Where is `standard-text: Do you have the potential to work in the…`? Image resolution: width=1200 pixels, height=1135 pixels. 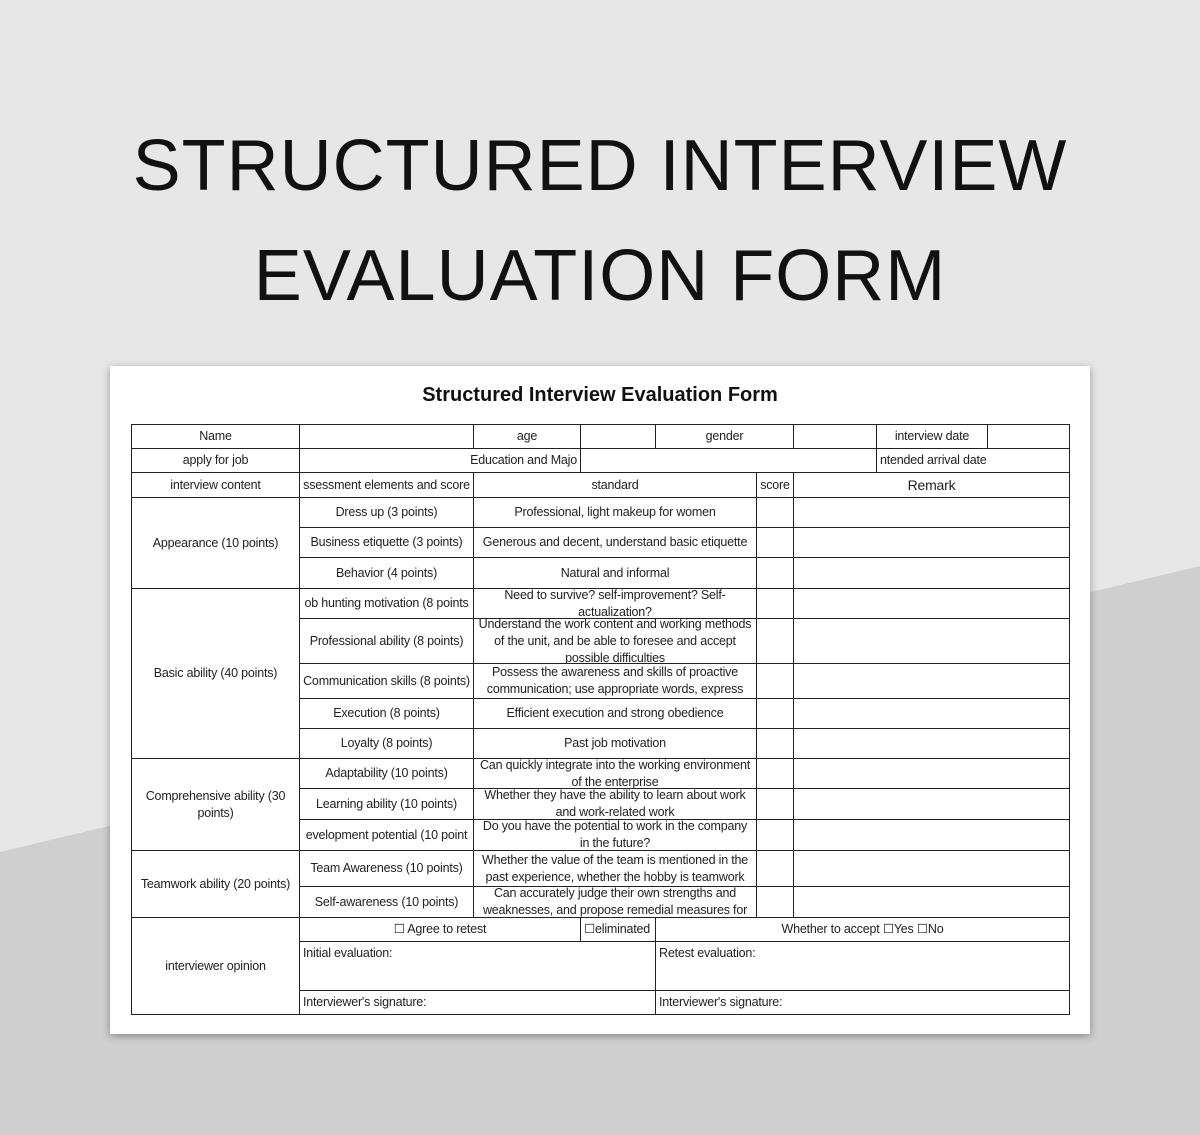 standard-text: Do you have the potential to work in the… is located at coordinates (615, 835).